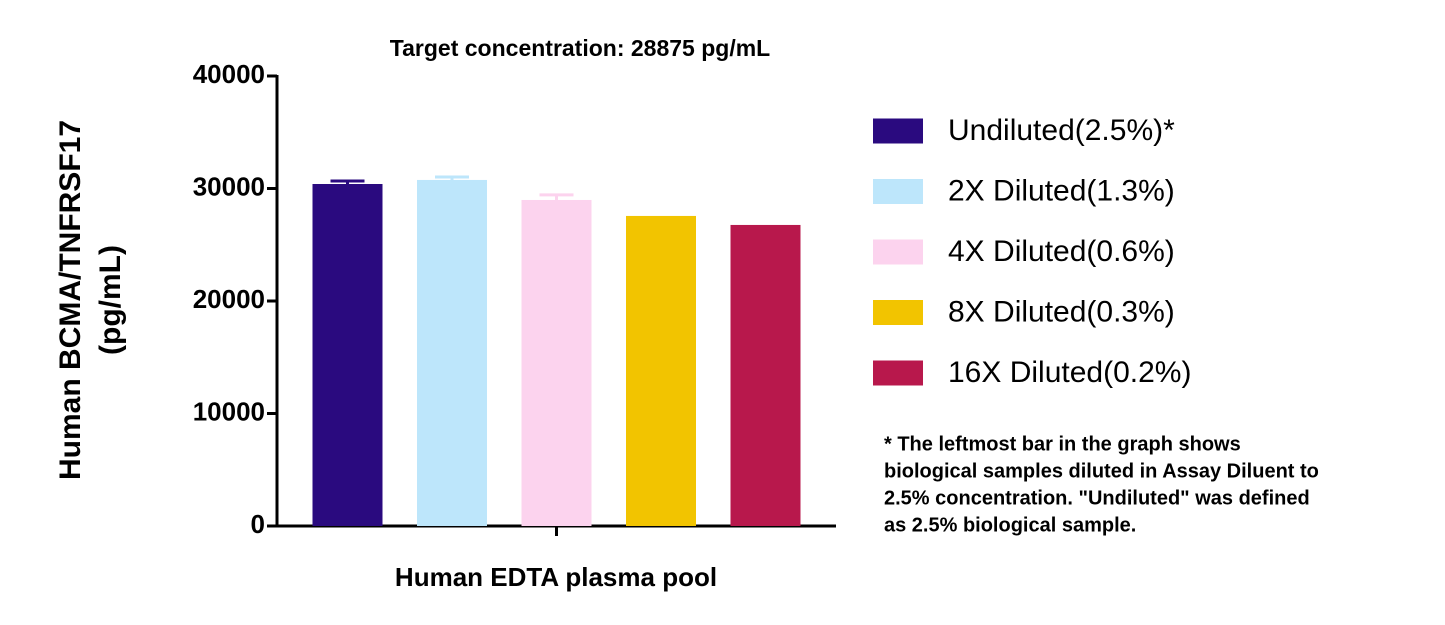 The width and height of the screenshot is (1445, 625). I want to click on legend-label: 8X Diluted(0.3%), so click(1061, 311).